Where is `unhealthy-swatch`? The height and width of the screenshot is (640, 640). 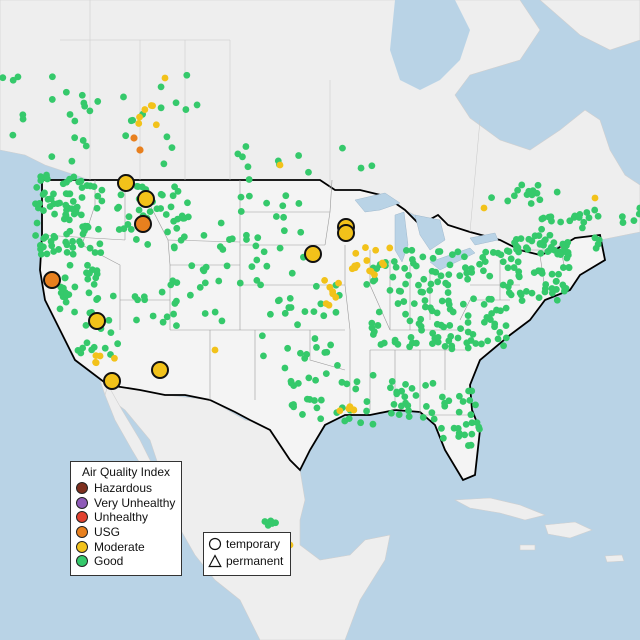
unhealthy-swatch is located at coordinates (82, 517).